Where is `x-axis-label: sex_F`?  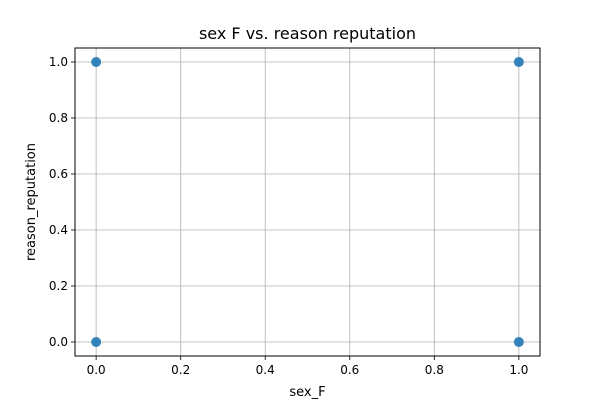
x-axis-label: sex_F is located at coordinates (307, 392).